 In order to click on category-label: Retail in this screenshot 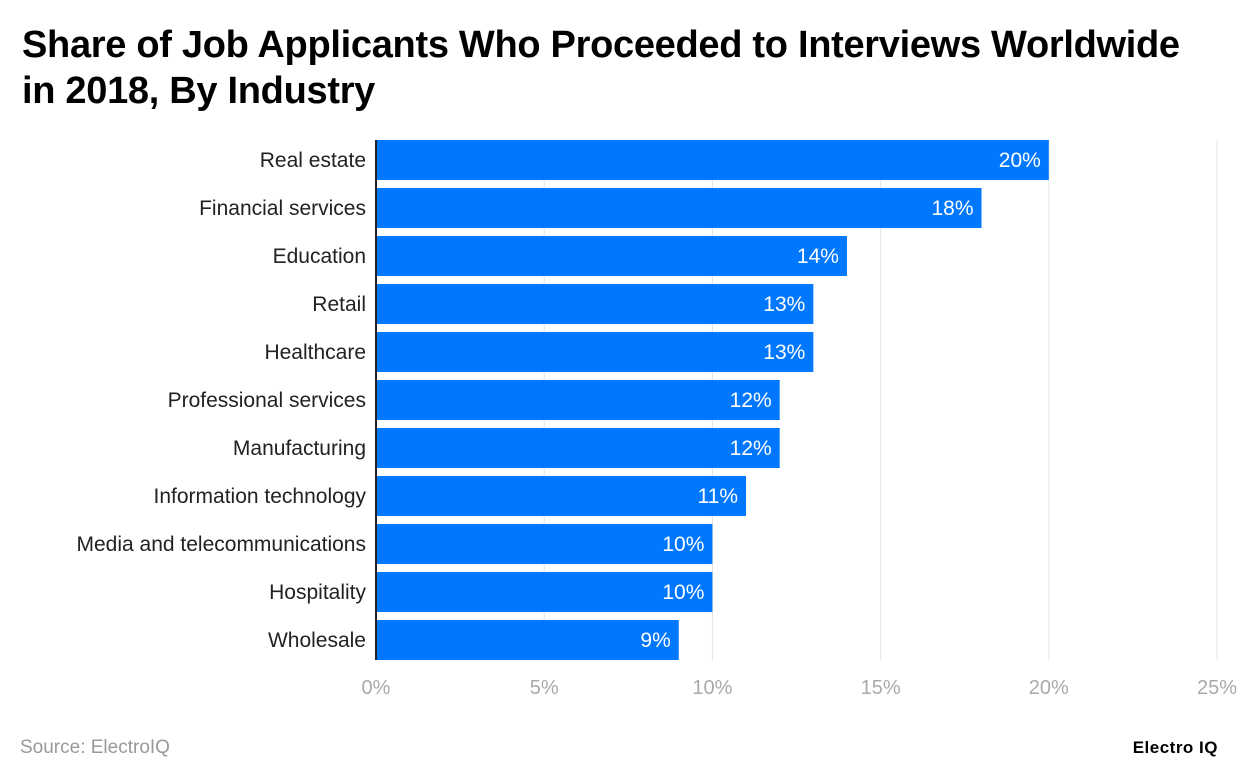, I will do `click(339, 304)`.